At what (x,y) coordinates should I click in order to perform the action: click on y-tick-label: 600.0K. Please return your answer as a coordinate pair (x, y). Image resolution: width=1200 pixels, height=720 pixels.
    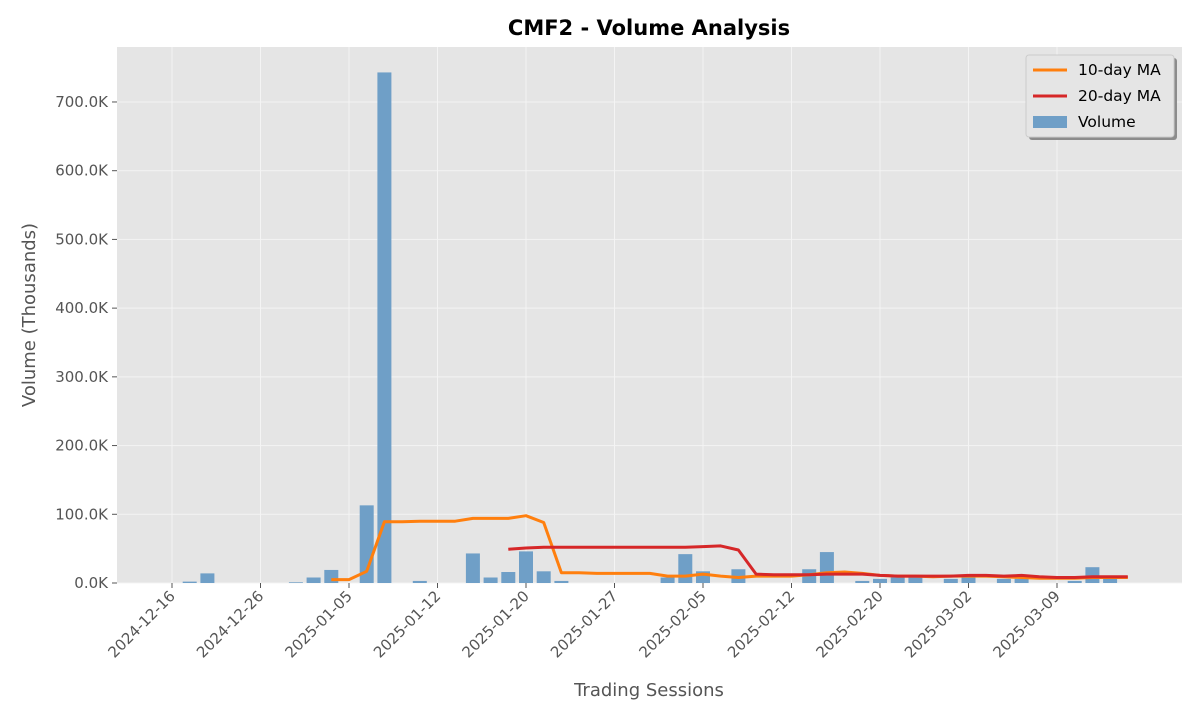
    Looking at the image, I should click on (82, 171).